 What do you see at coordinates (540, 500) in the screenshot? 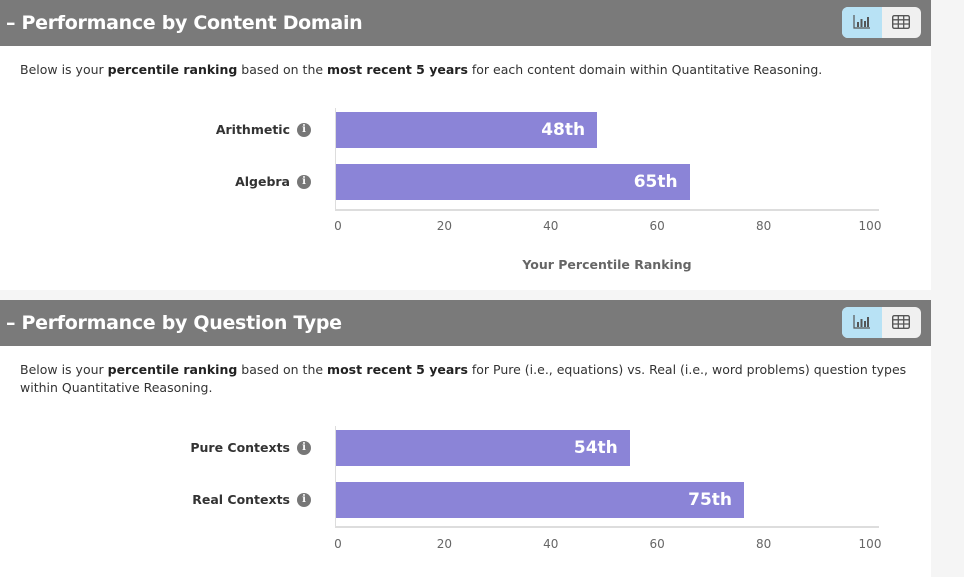
I see `bar-real-contexts: 75th` at bounding box center [540, 500].